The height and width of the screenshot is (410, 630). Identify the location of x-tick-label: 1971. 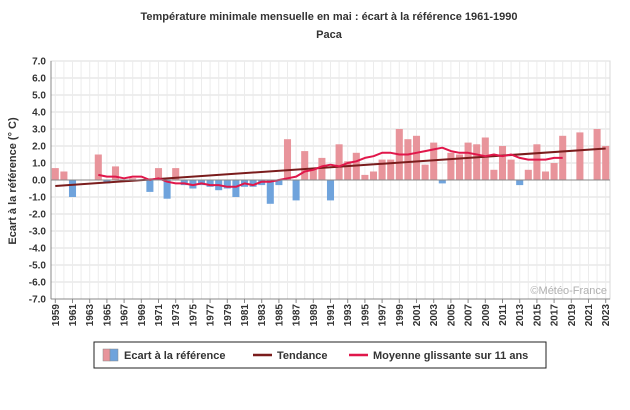
(159, 315).